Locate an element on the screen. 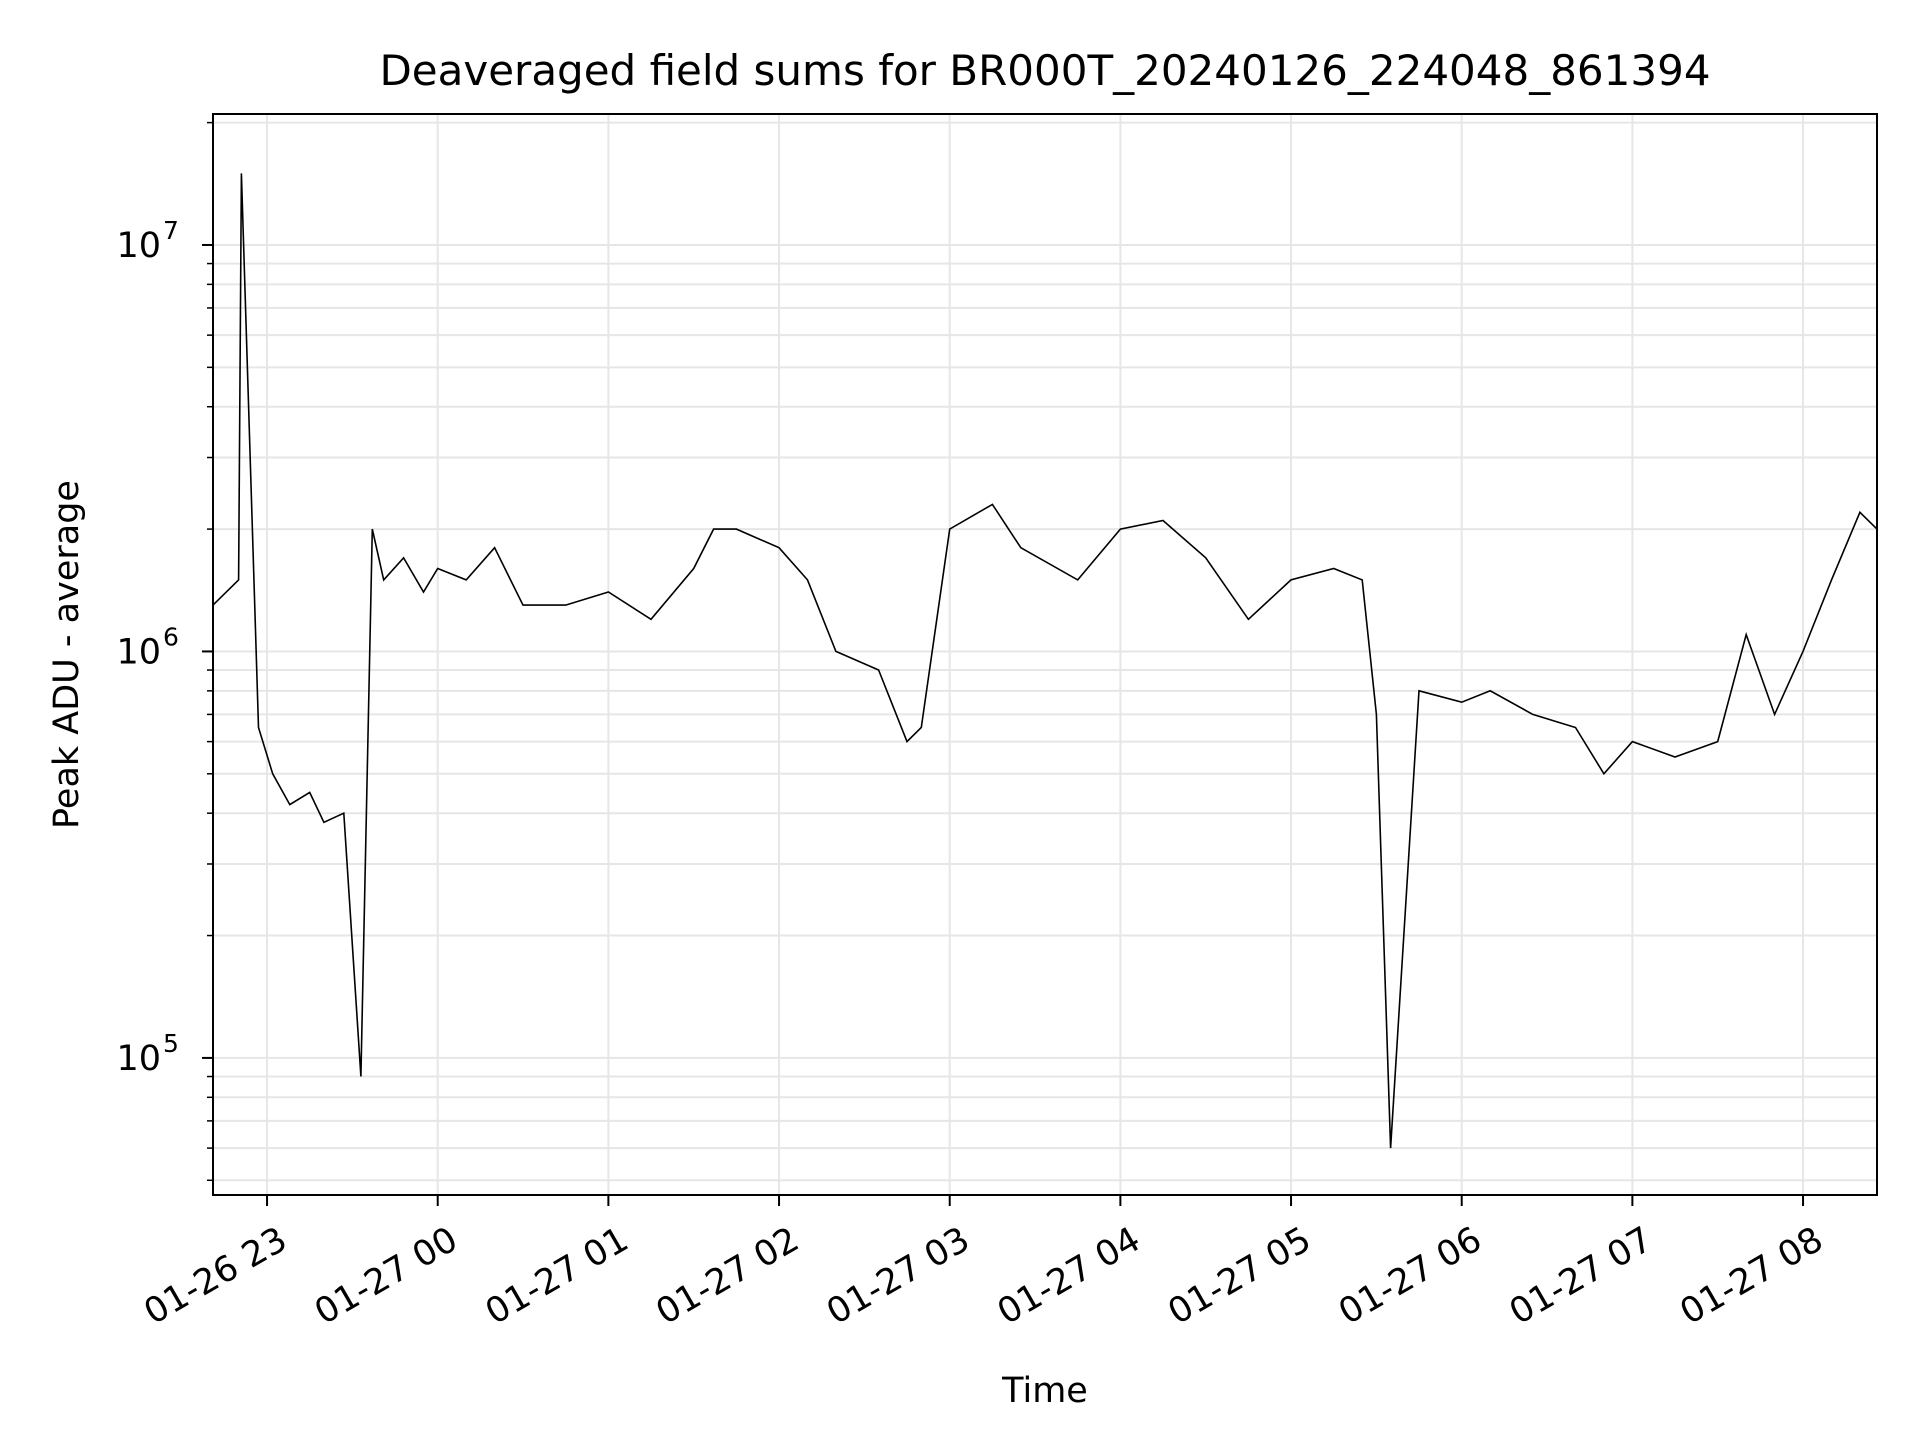  x-tick-label: 01-27 00 is located at coordinates (386, 1276).